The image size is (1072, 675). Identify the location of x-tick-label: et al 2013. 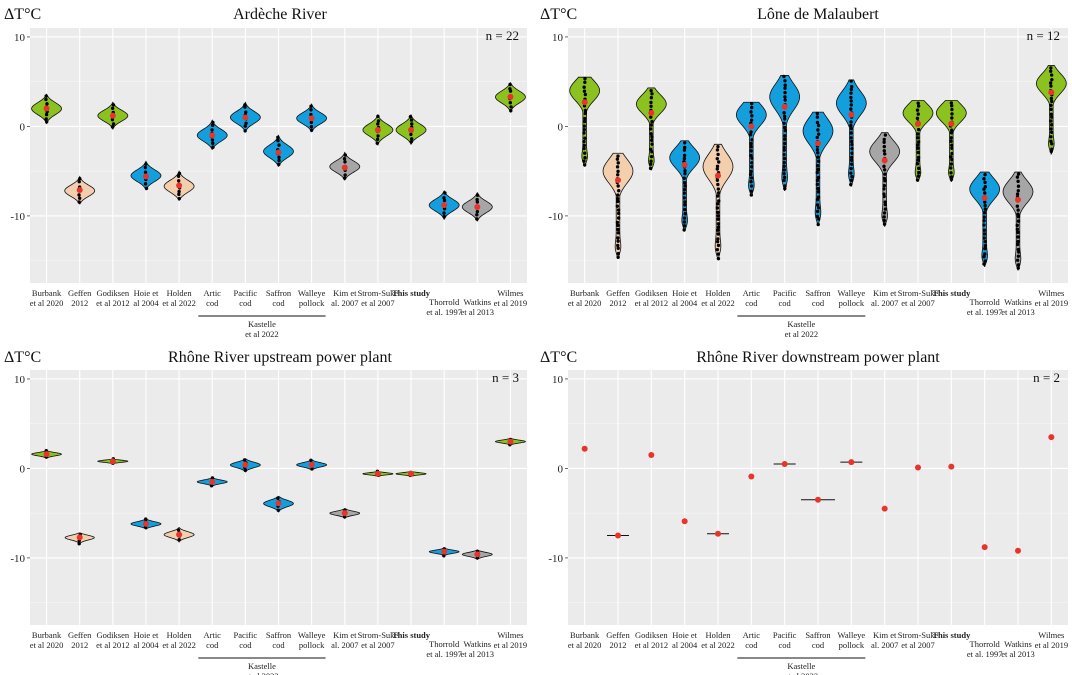
(478, 654).